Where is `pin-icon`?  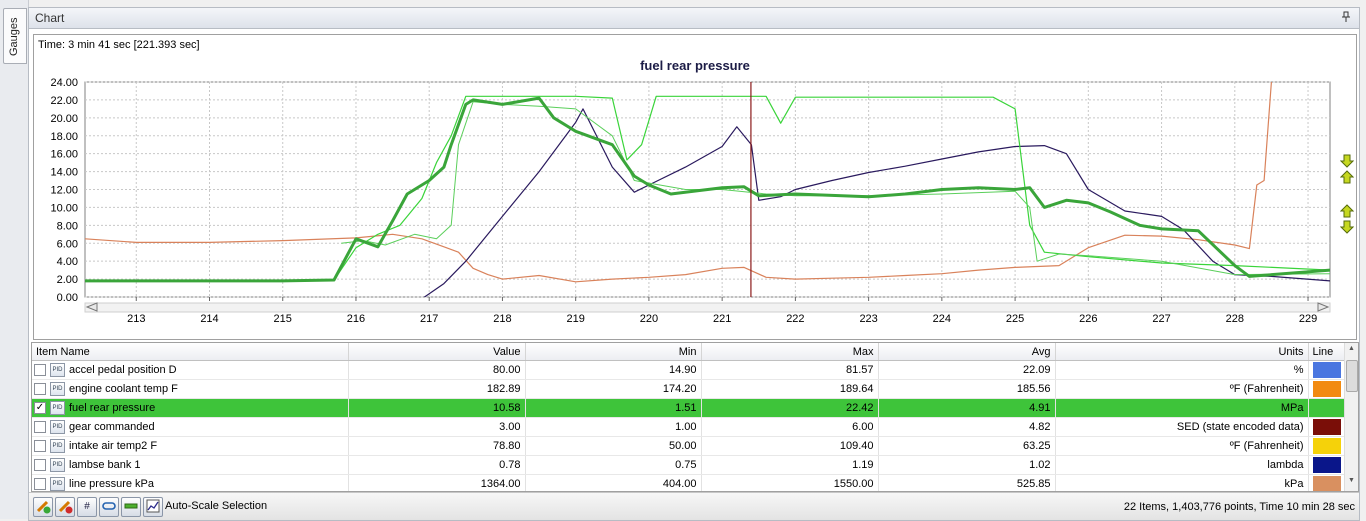 pin-icon is located at coordinates (1346, 17).